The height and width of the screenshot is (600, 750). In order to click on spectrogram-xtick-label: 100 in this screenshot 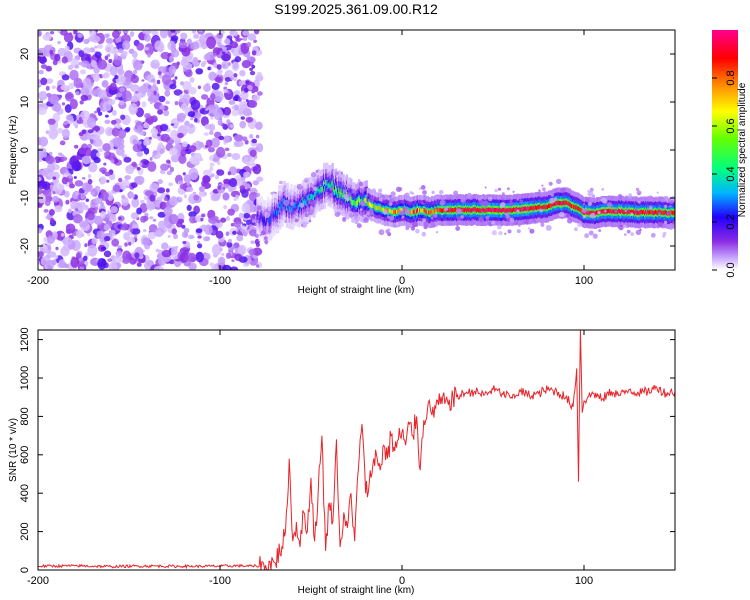, I will do `click(584, 281)`.